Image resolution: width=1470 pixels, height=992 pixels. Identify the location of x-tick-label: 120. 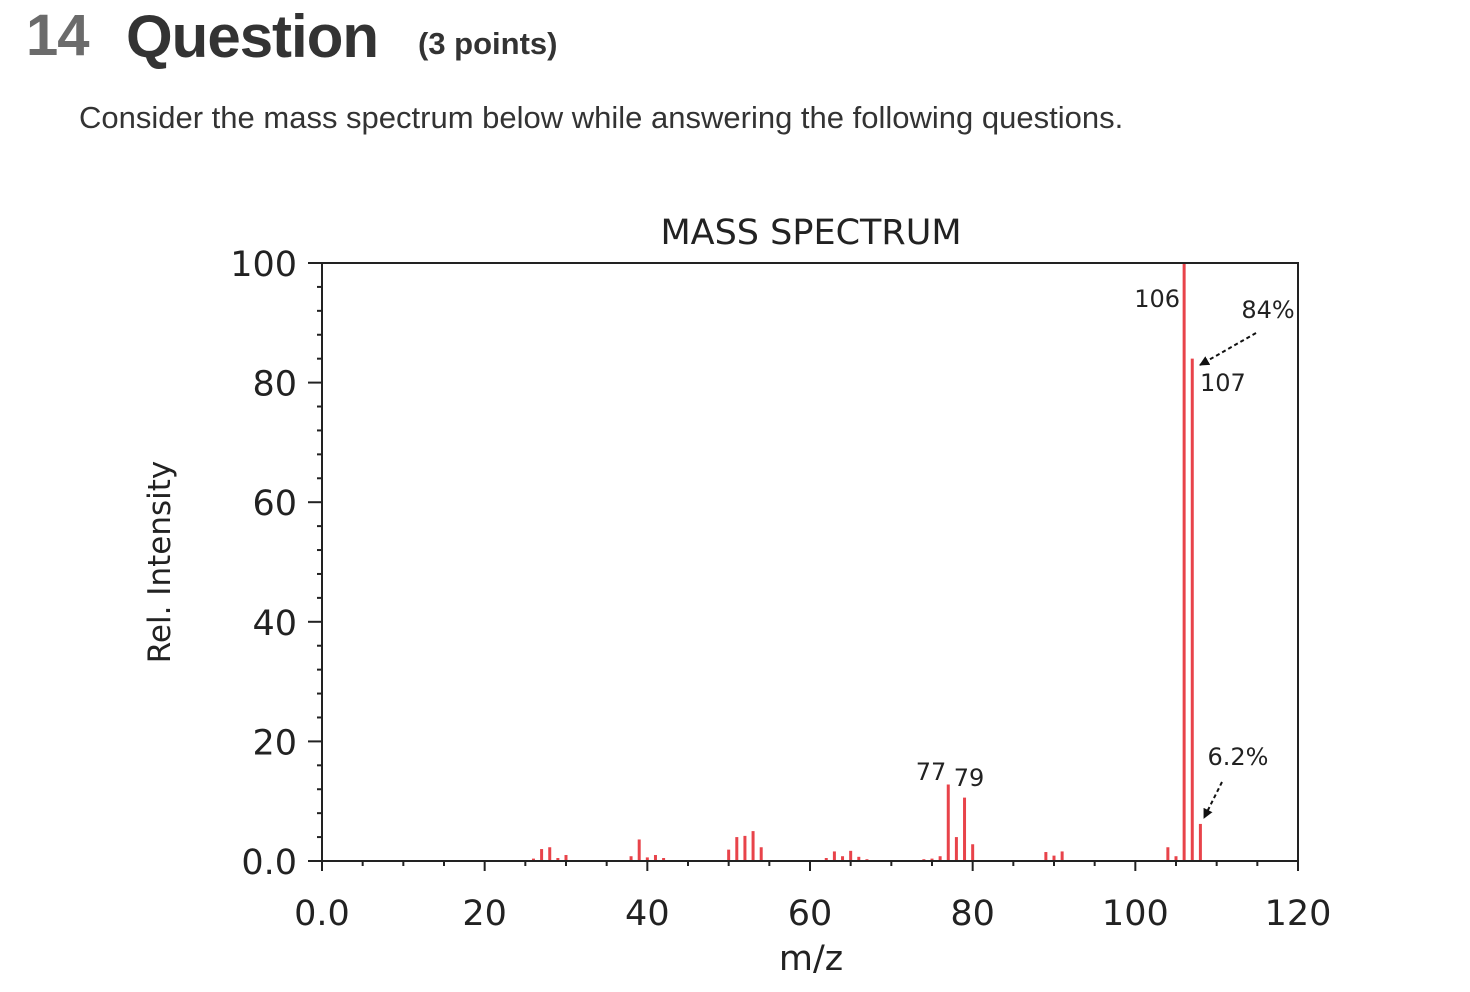
(1298, 914).